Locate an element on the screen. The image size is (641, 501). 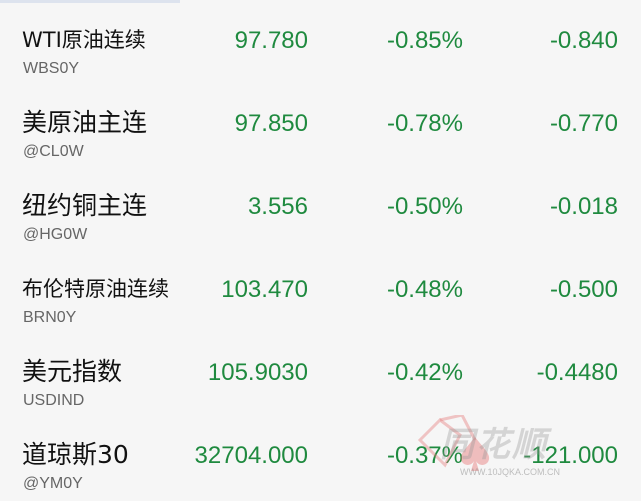
quote-change: -0.500 is located at coordinates (583, 289).